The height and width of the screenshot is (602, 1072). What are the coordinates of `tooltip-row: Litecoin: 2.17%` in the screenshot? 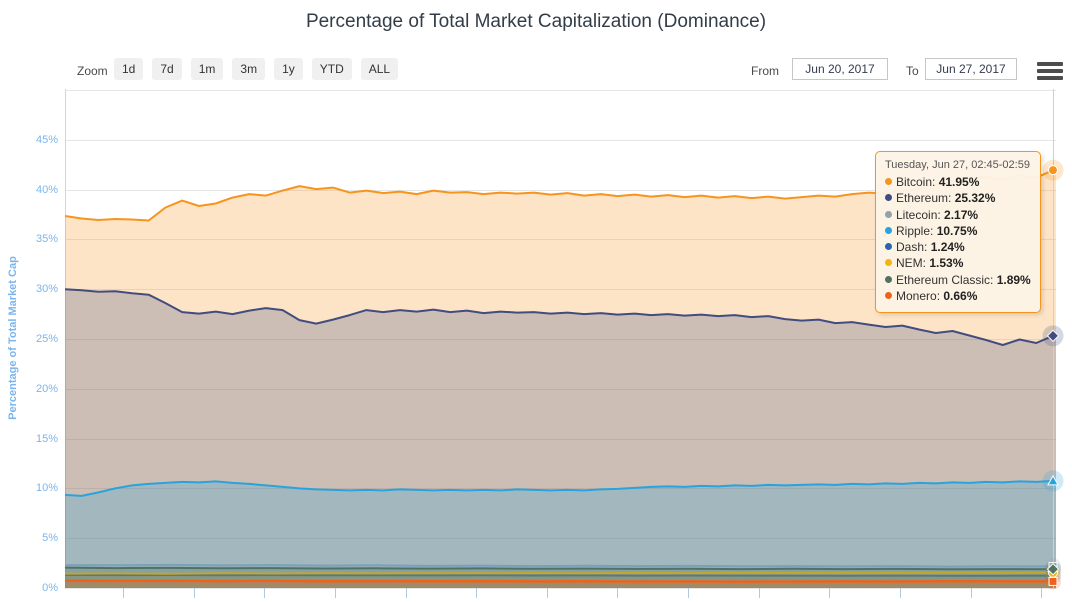 It's located at (958, 215).